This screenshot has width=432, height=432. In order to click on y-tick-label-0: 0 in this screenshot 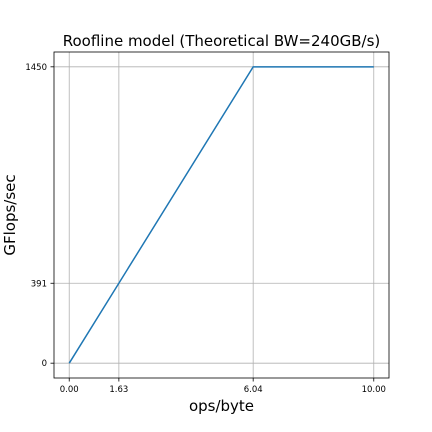, I will do `click(44, 364)`.